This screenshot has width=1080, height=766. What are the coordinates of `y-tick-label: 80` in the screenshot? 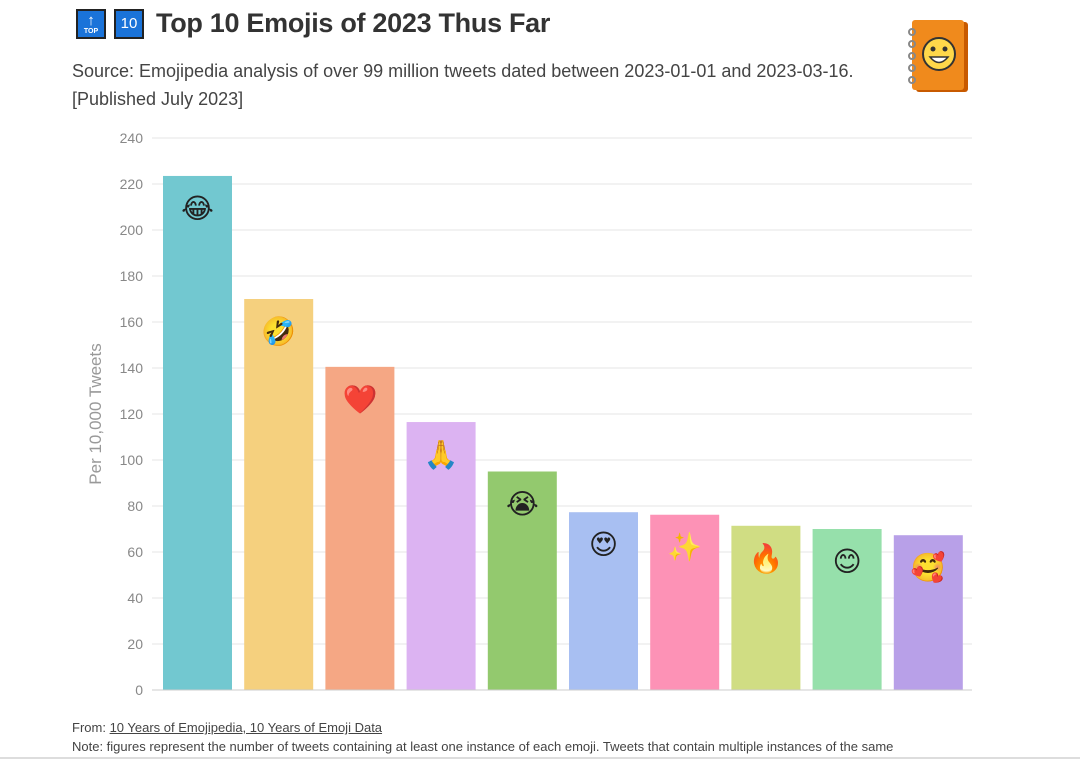 It's located at (135, 506).